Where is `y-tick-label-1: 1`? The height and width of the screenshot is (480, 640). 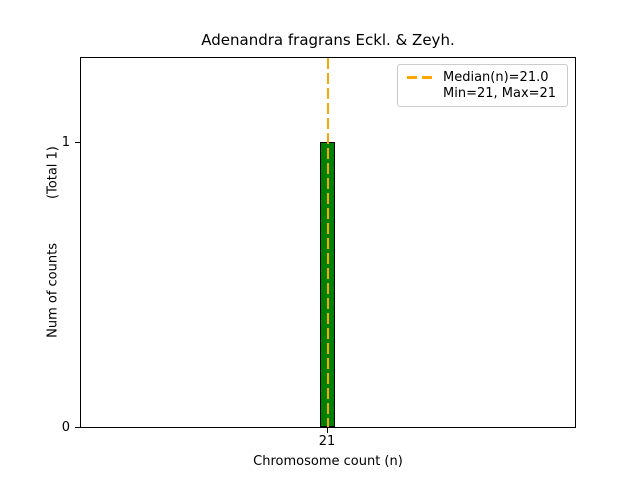 y-tick-label-1: 1 is located at coordinates (65, 142).